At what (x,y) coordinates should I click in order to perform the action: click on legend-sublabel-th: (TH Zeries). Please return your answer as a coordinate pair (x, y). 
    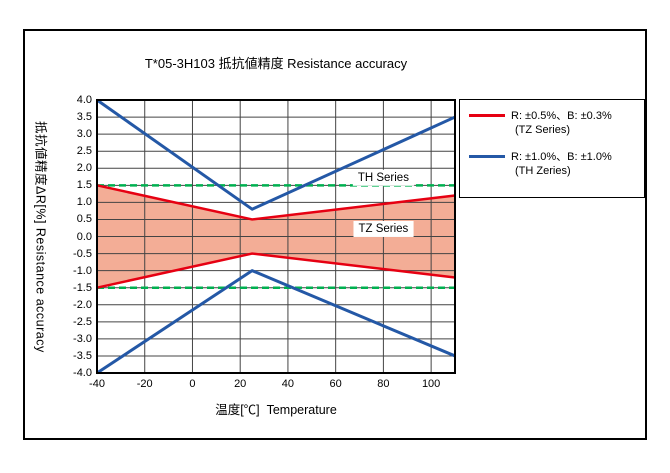
    Looking at the image, I should click on (543, 171).